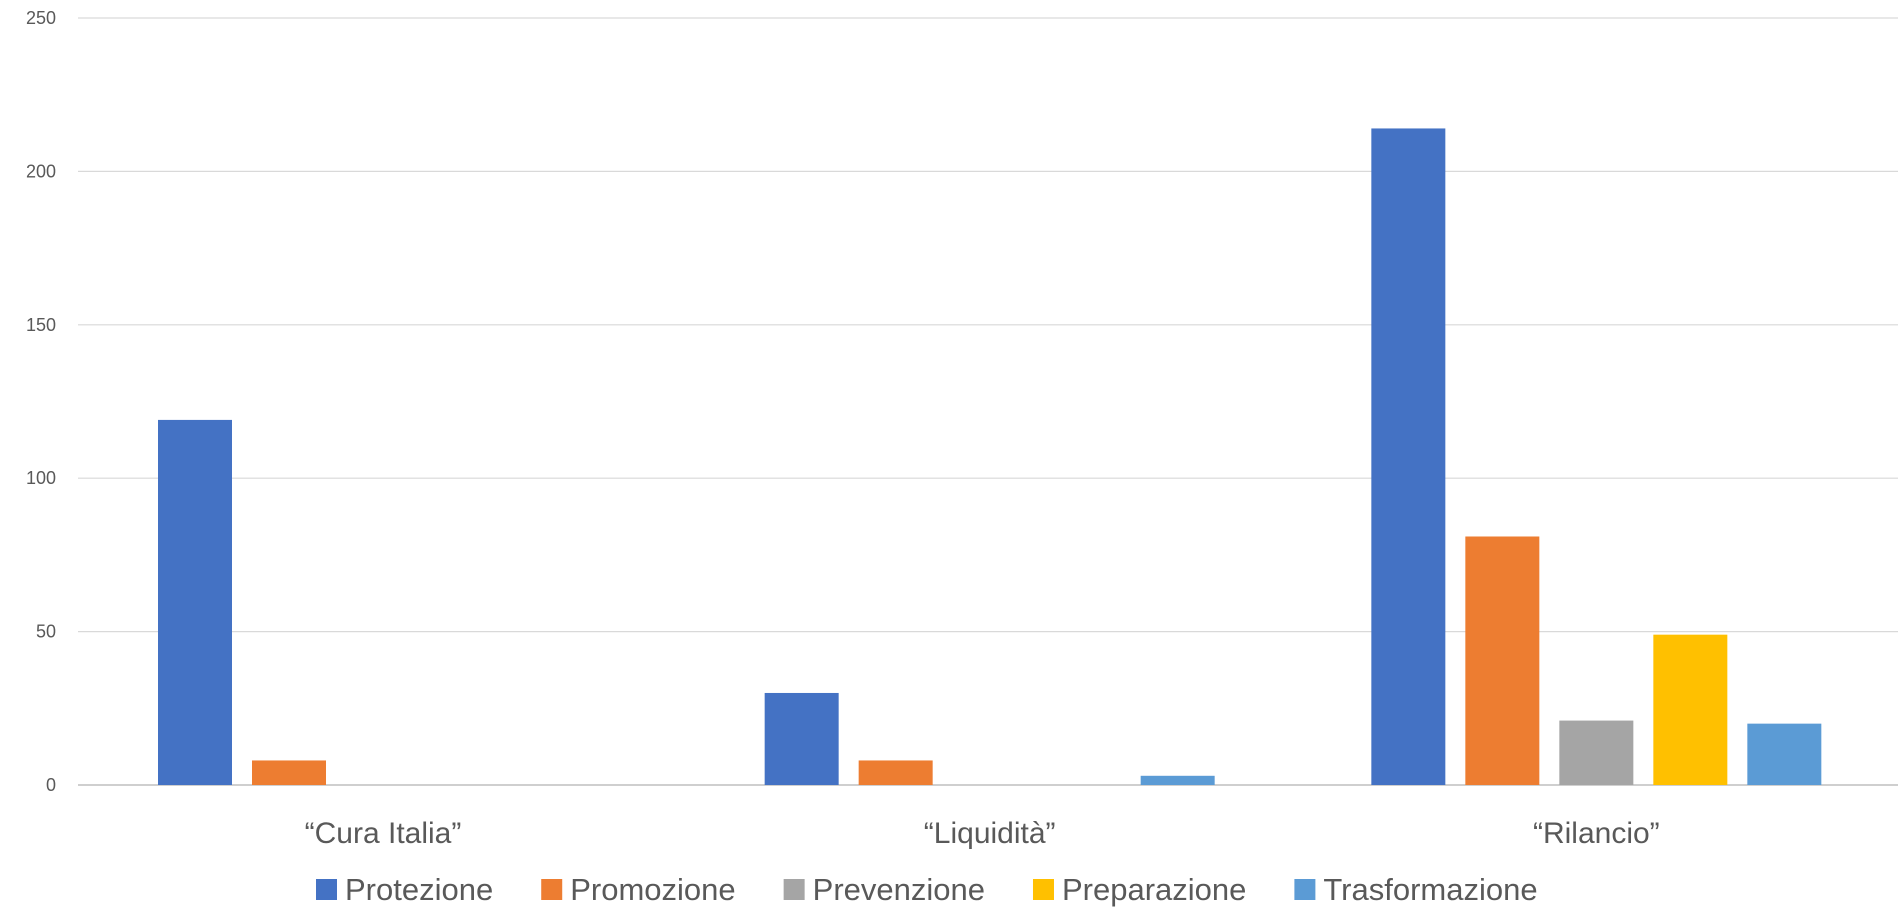  I want to click on y-tick-label: 150, so click(41, 325).